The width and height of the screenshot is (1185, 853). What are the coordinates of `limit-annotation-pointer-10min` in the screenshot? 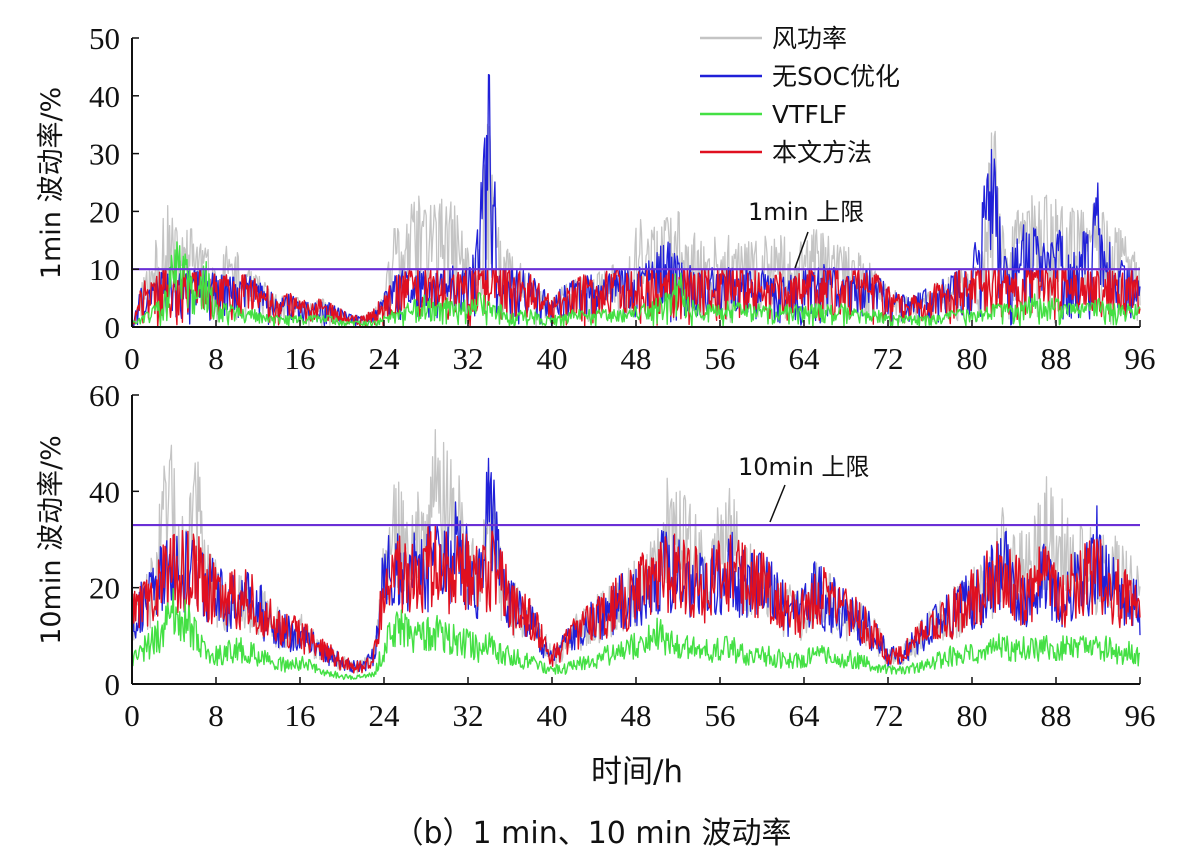 It's located at (777, 503).